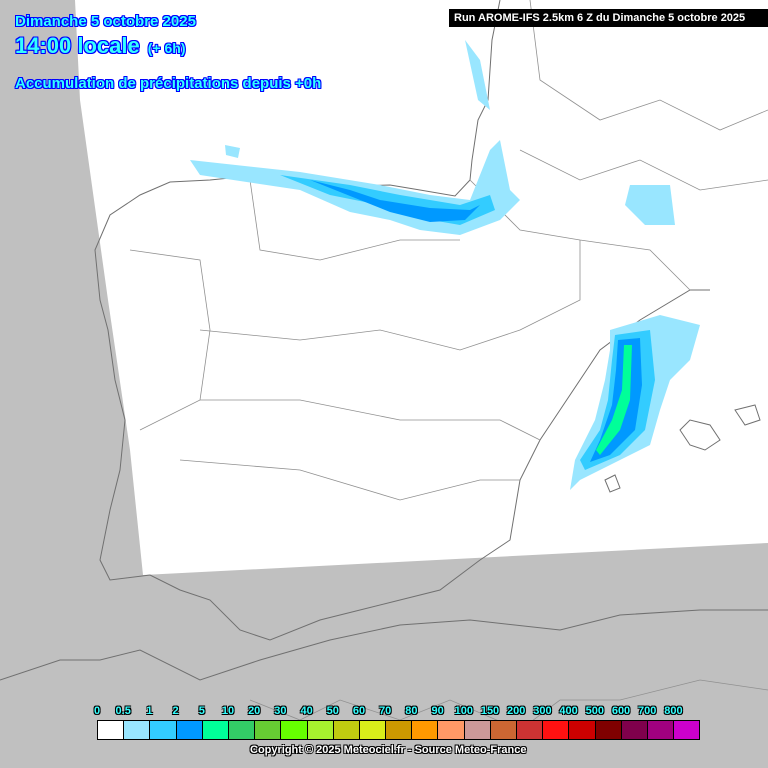 This screenshot has height=768, width=768. Describe the element at coordinates (306, 711) in the screenshot. I see `legend-label: 40` at that location.